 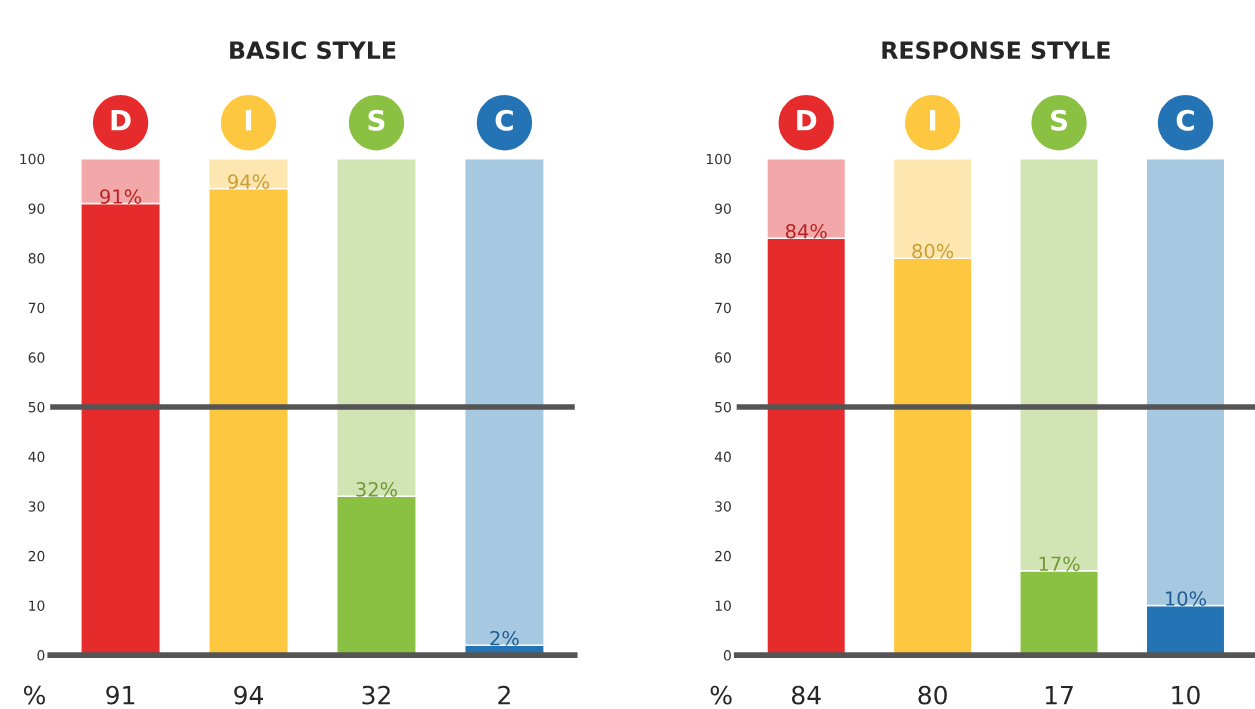 I want to click on text: 32, so click(x=376, y=695).